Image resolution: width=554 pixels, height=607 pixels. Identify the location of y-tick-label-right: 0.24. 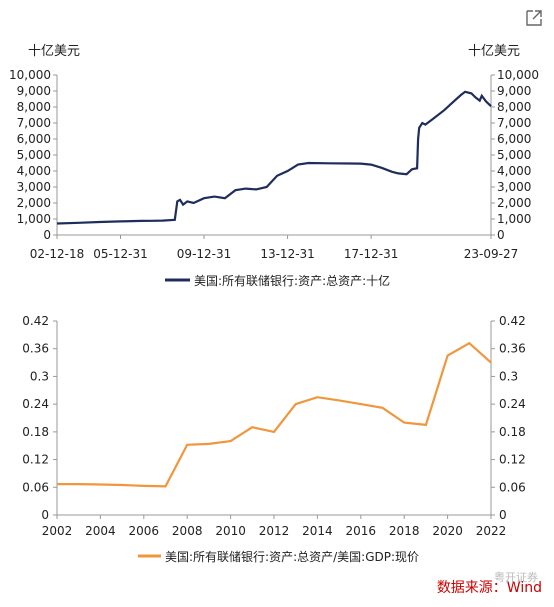
(512, 404).